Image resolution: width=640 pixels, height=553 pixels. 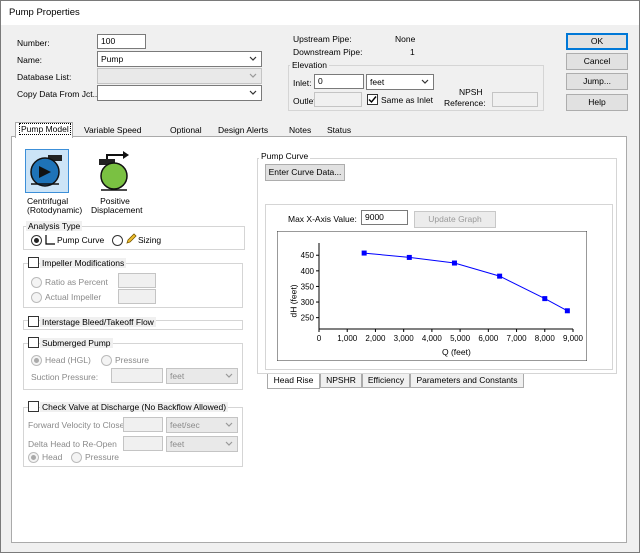 What do you see at coordinates (293, 381) in the screenshot?
I see `tab-head-rise: Head Rise` at bounding box center [293, 381].